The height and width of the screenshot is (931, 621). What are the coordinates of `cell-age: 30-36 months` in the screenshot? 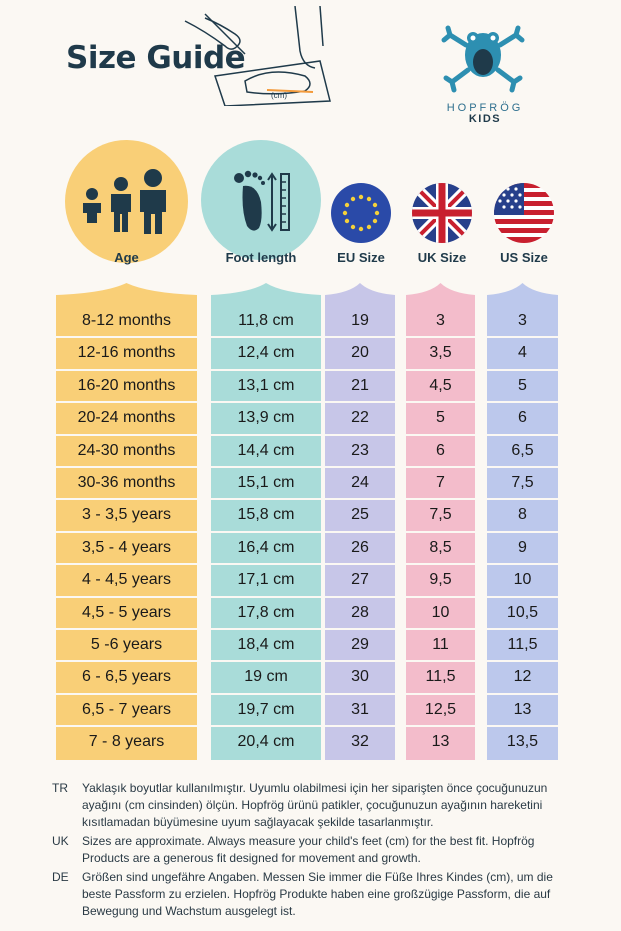 It's located at (126, 482).